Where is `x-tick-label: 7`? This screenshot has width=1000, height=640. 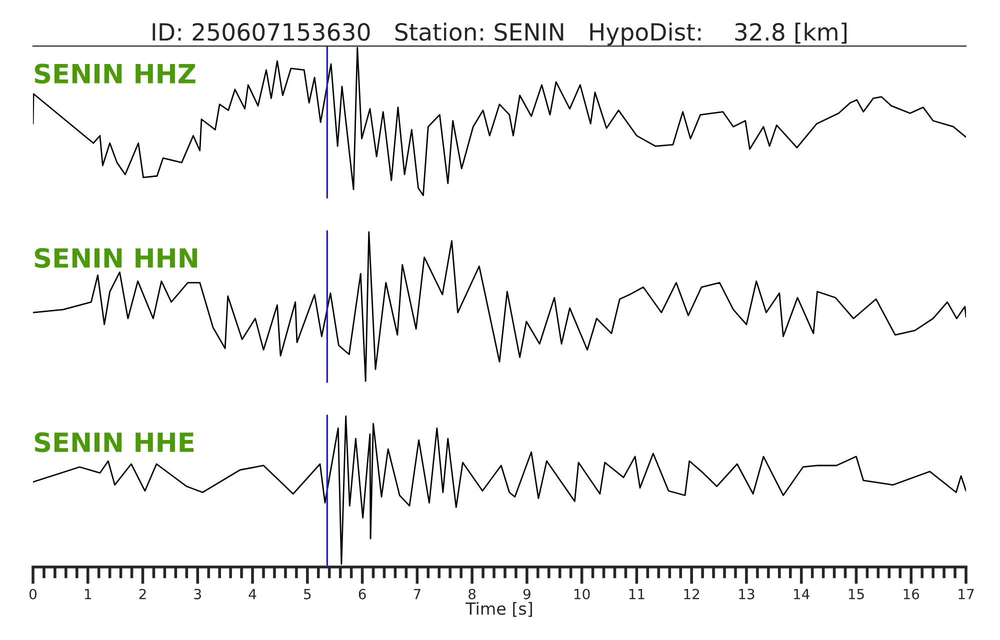
x-tick-label: 7 is located at coordinates (417, 594).